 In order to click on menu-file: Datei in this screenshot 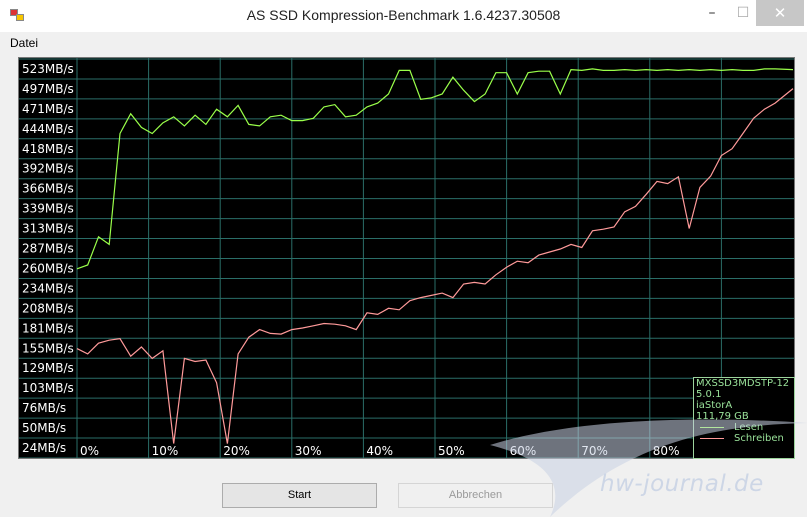, I will do `click(24, 43)`.